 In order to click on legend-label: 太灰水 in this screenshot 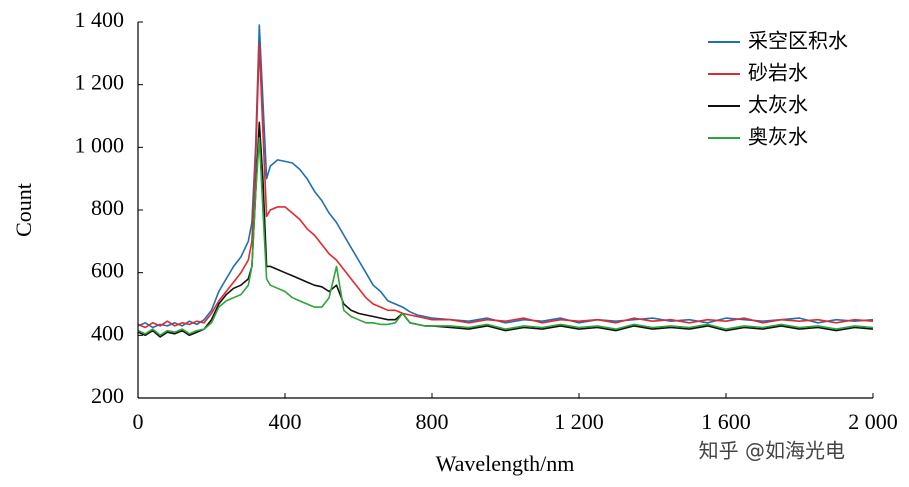, I will do `click(778, 105)`.